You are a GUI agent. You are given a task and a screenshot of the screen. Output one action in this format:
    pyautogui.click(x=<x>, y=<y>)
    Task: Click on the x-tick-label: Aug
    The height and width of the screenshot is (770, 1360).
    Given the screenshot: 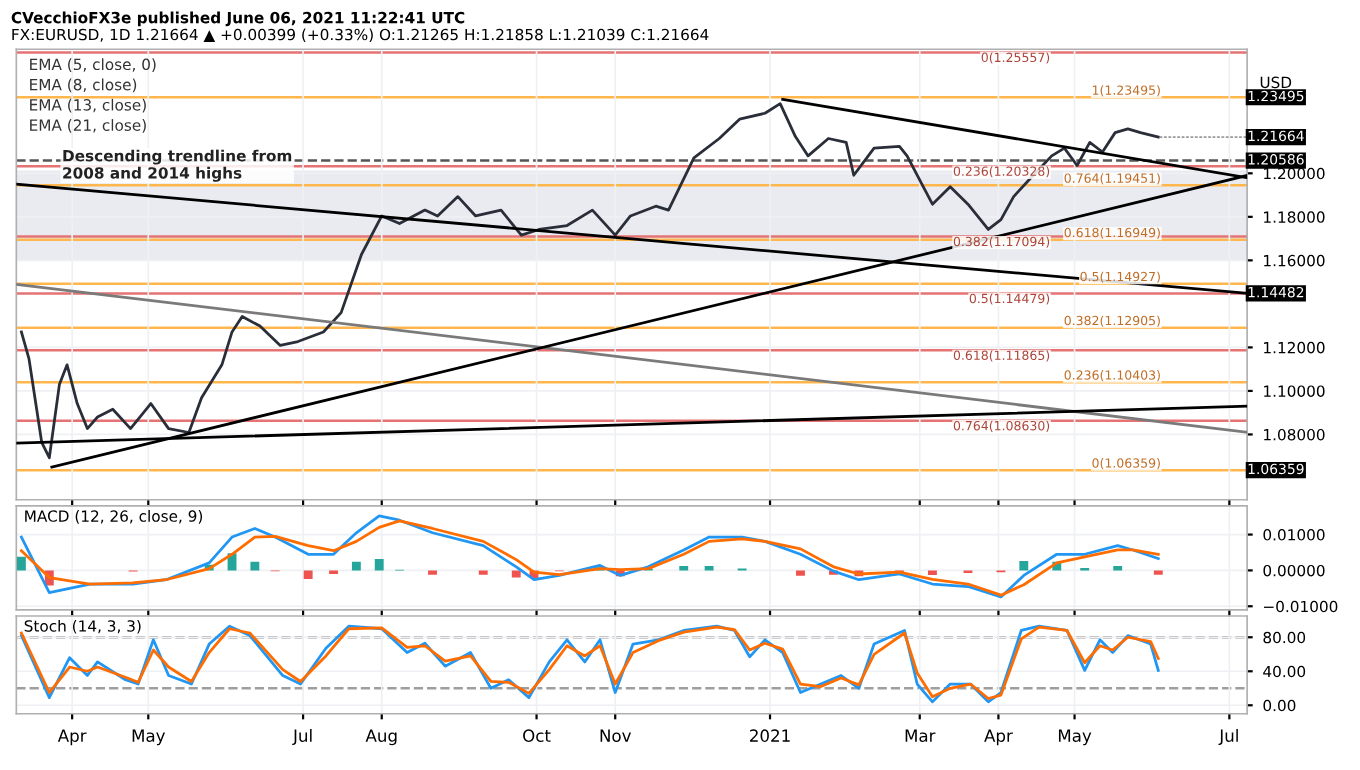 What is the action you would take?
    pyautogui.click(x=381, y=737)
    